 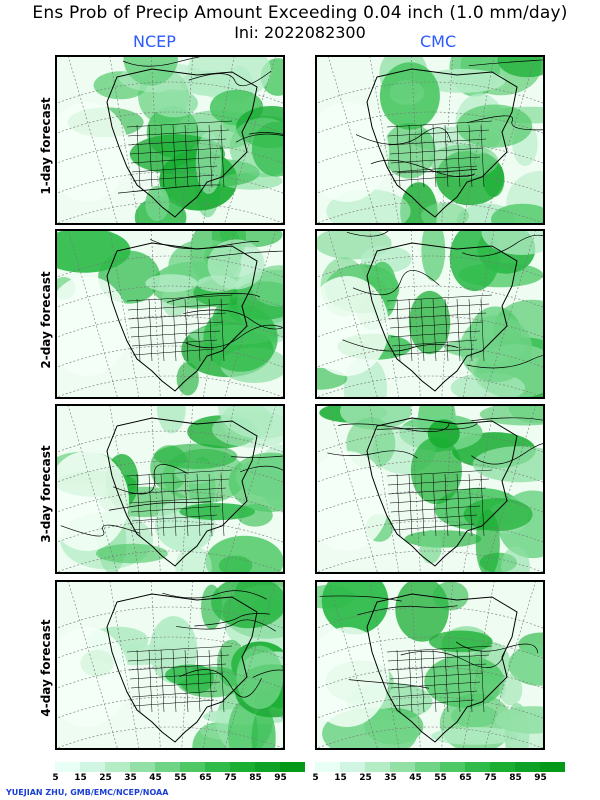 I want to click on legend-colorbar-left, so click(x=180, y=767).